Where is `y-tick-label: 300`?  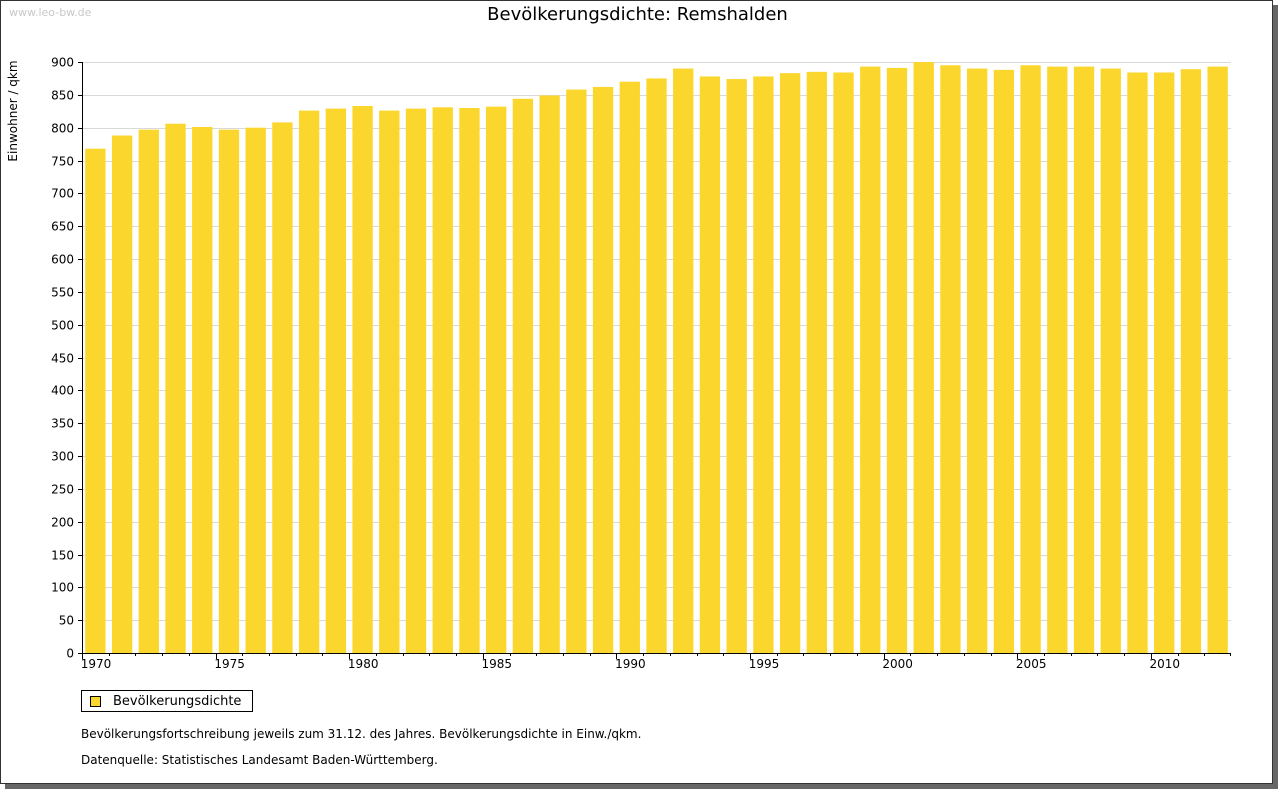
y-tick-label: 300 is located at coordinates (62, 457).